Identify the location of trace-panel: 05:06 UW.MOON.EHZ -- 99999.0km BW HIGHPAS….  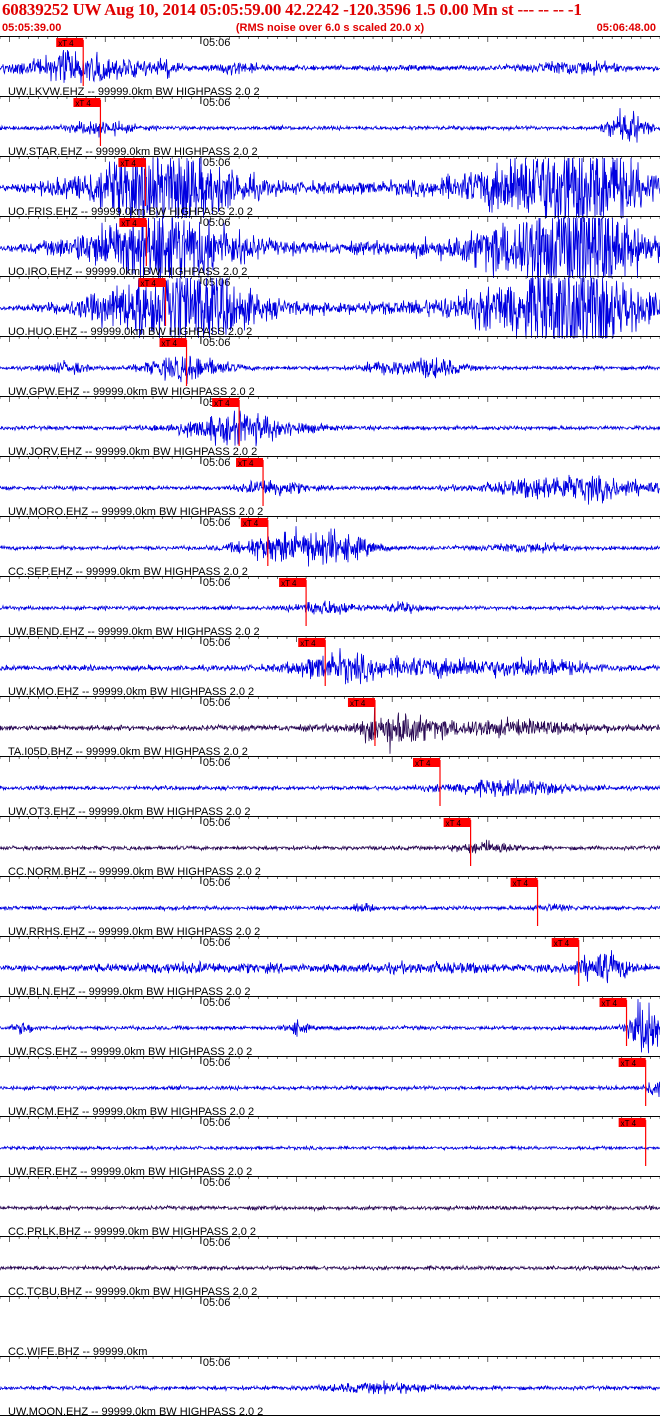
(330, 1387).